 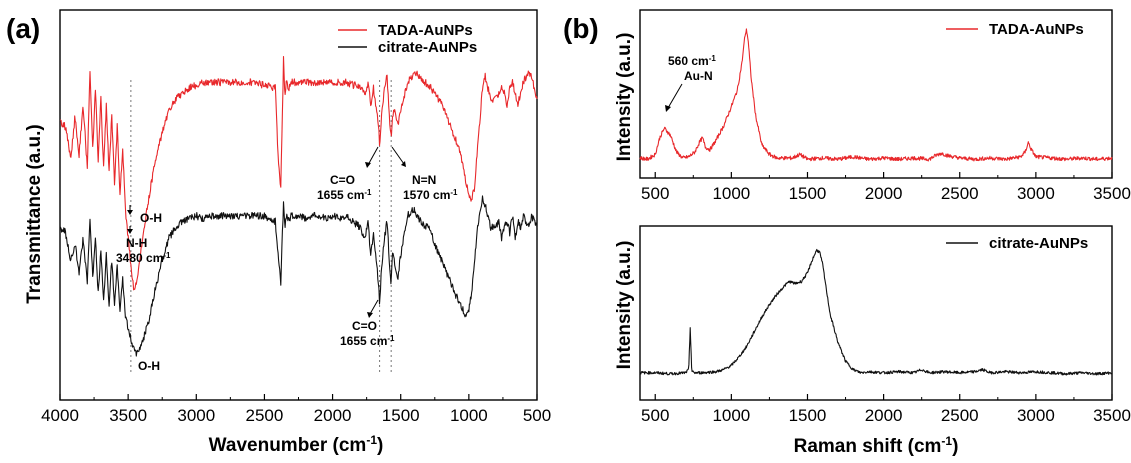 I want to click on panel-b-top-xtick-label: 2500, so click(x=960, y=193).